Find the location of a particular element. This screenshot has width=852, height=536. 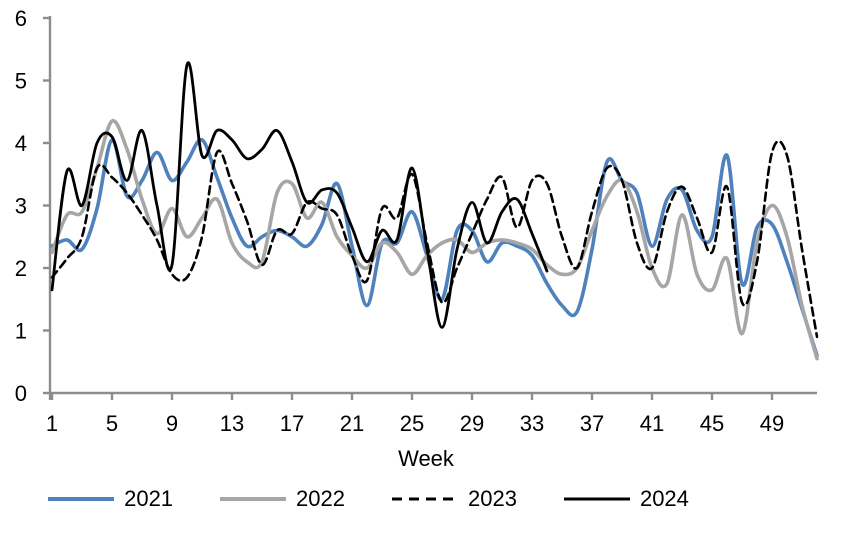

y-tick-label: 0 is located at coordinates (21, 393).